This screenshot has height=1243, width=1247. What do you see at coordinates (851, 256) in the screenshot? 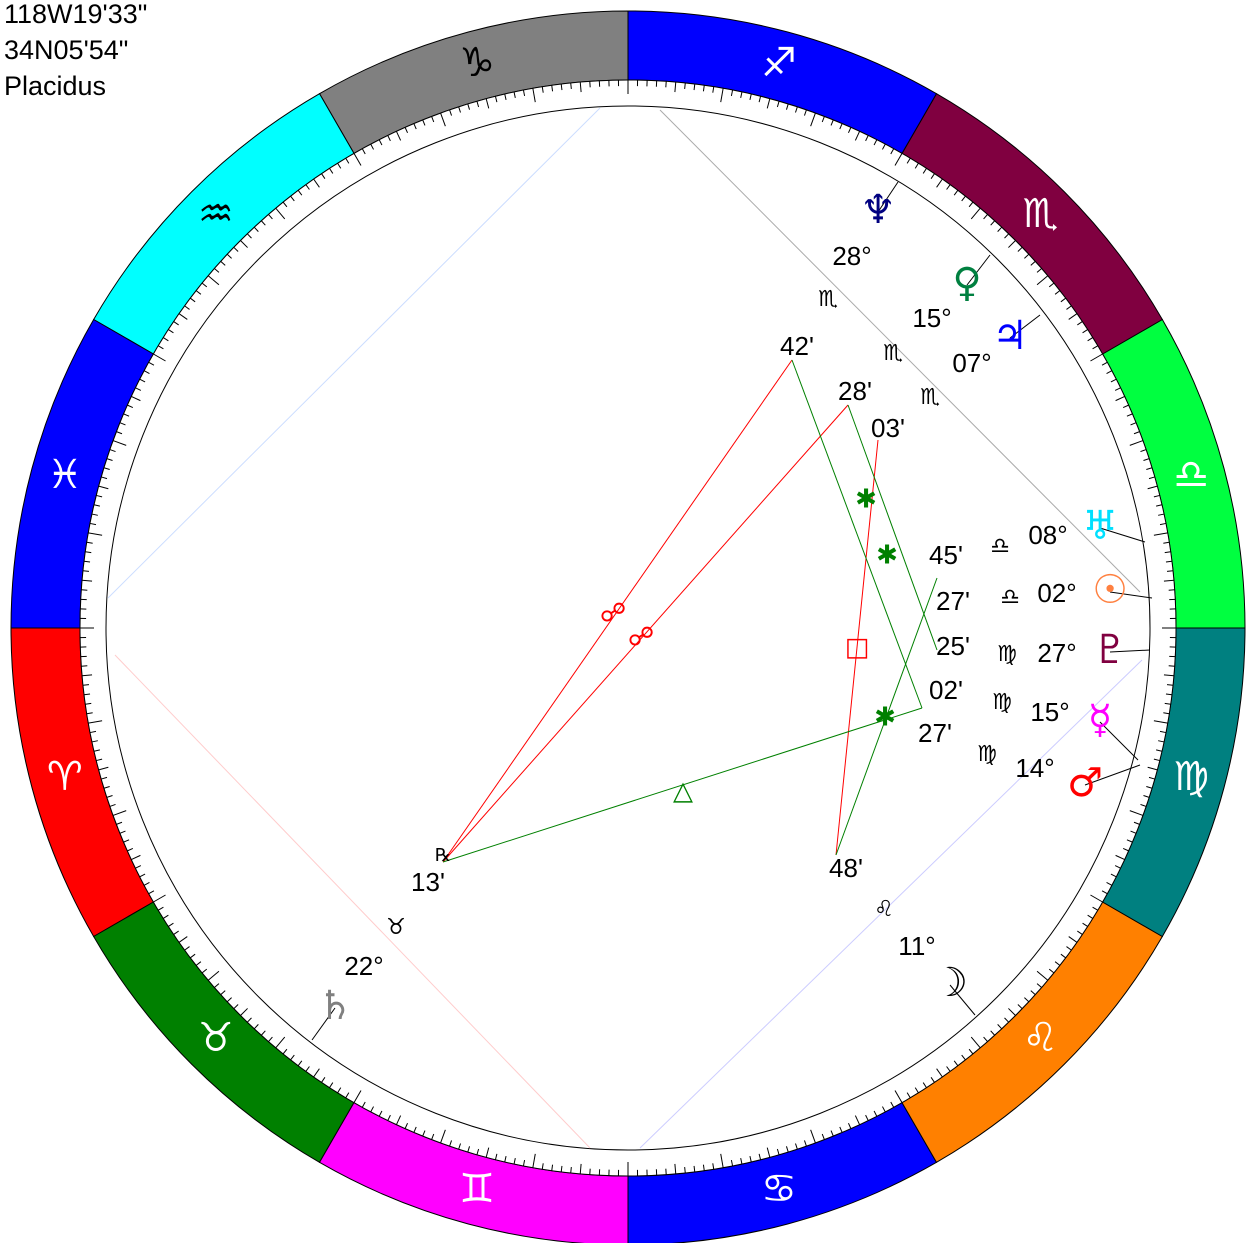
I see `planet-degree: 28°` at bounding box center [851, 256].